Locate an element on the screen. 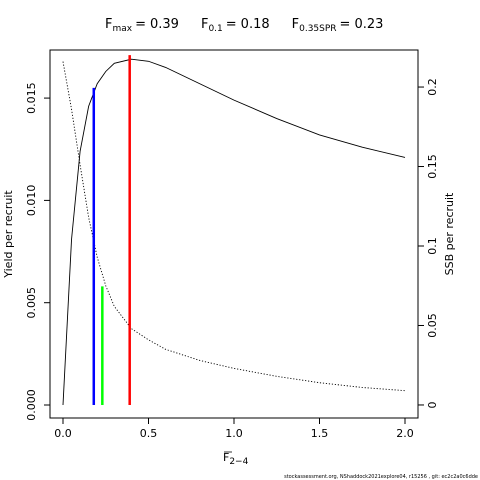 The height and width of the screenshot is (480, 480). chart-title: Fmax = 0.39 F0.1 = 0.18 F0.35SPR = 0.23 is located at coordinates (244, 25).